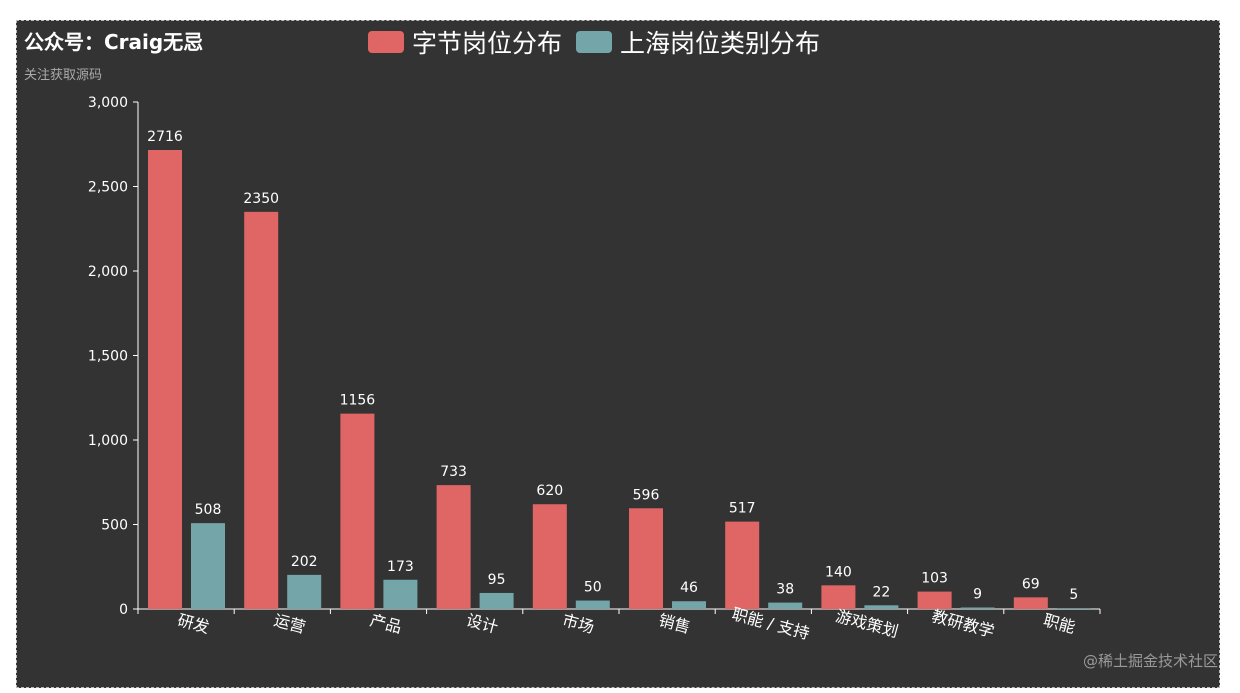  Describe the element at coordinates (358, 401) in the screenshot. I see `bar-value-label: 1156` at that location.